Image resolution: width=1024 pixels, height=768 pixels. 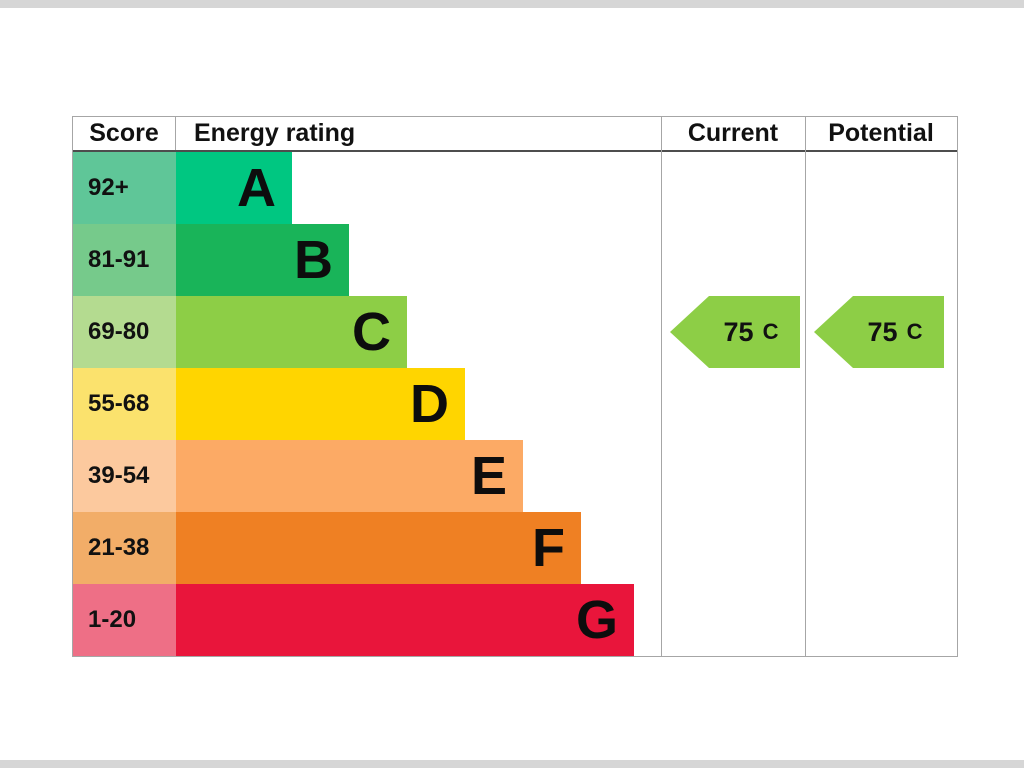 I want to click on score-range-c: 69-80, so click(x=124, y=332).